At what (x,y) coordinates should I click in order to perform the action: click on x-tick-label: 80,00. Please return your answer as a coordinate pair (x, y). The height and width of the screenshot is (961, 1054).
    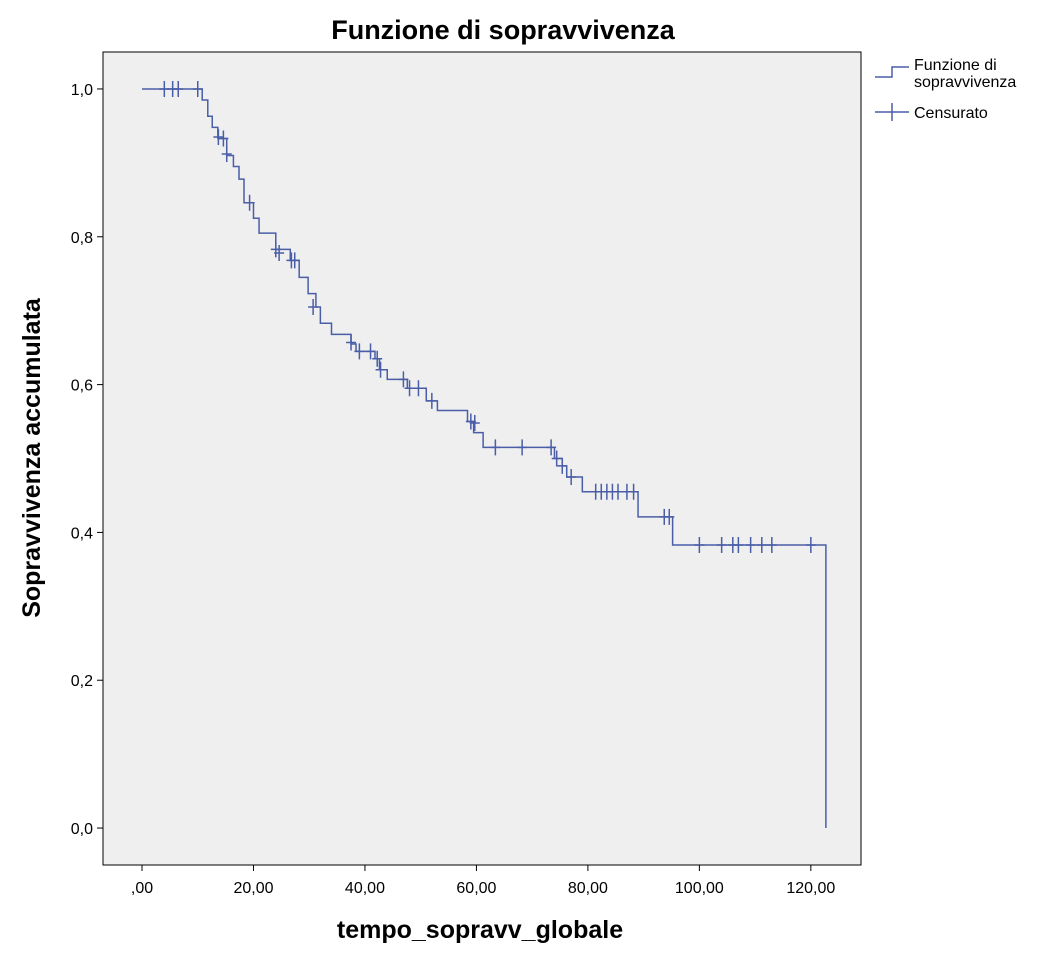
    Looking at the image, I should click on (588, 888).